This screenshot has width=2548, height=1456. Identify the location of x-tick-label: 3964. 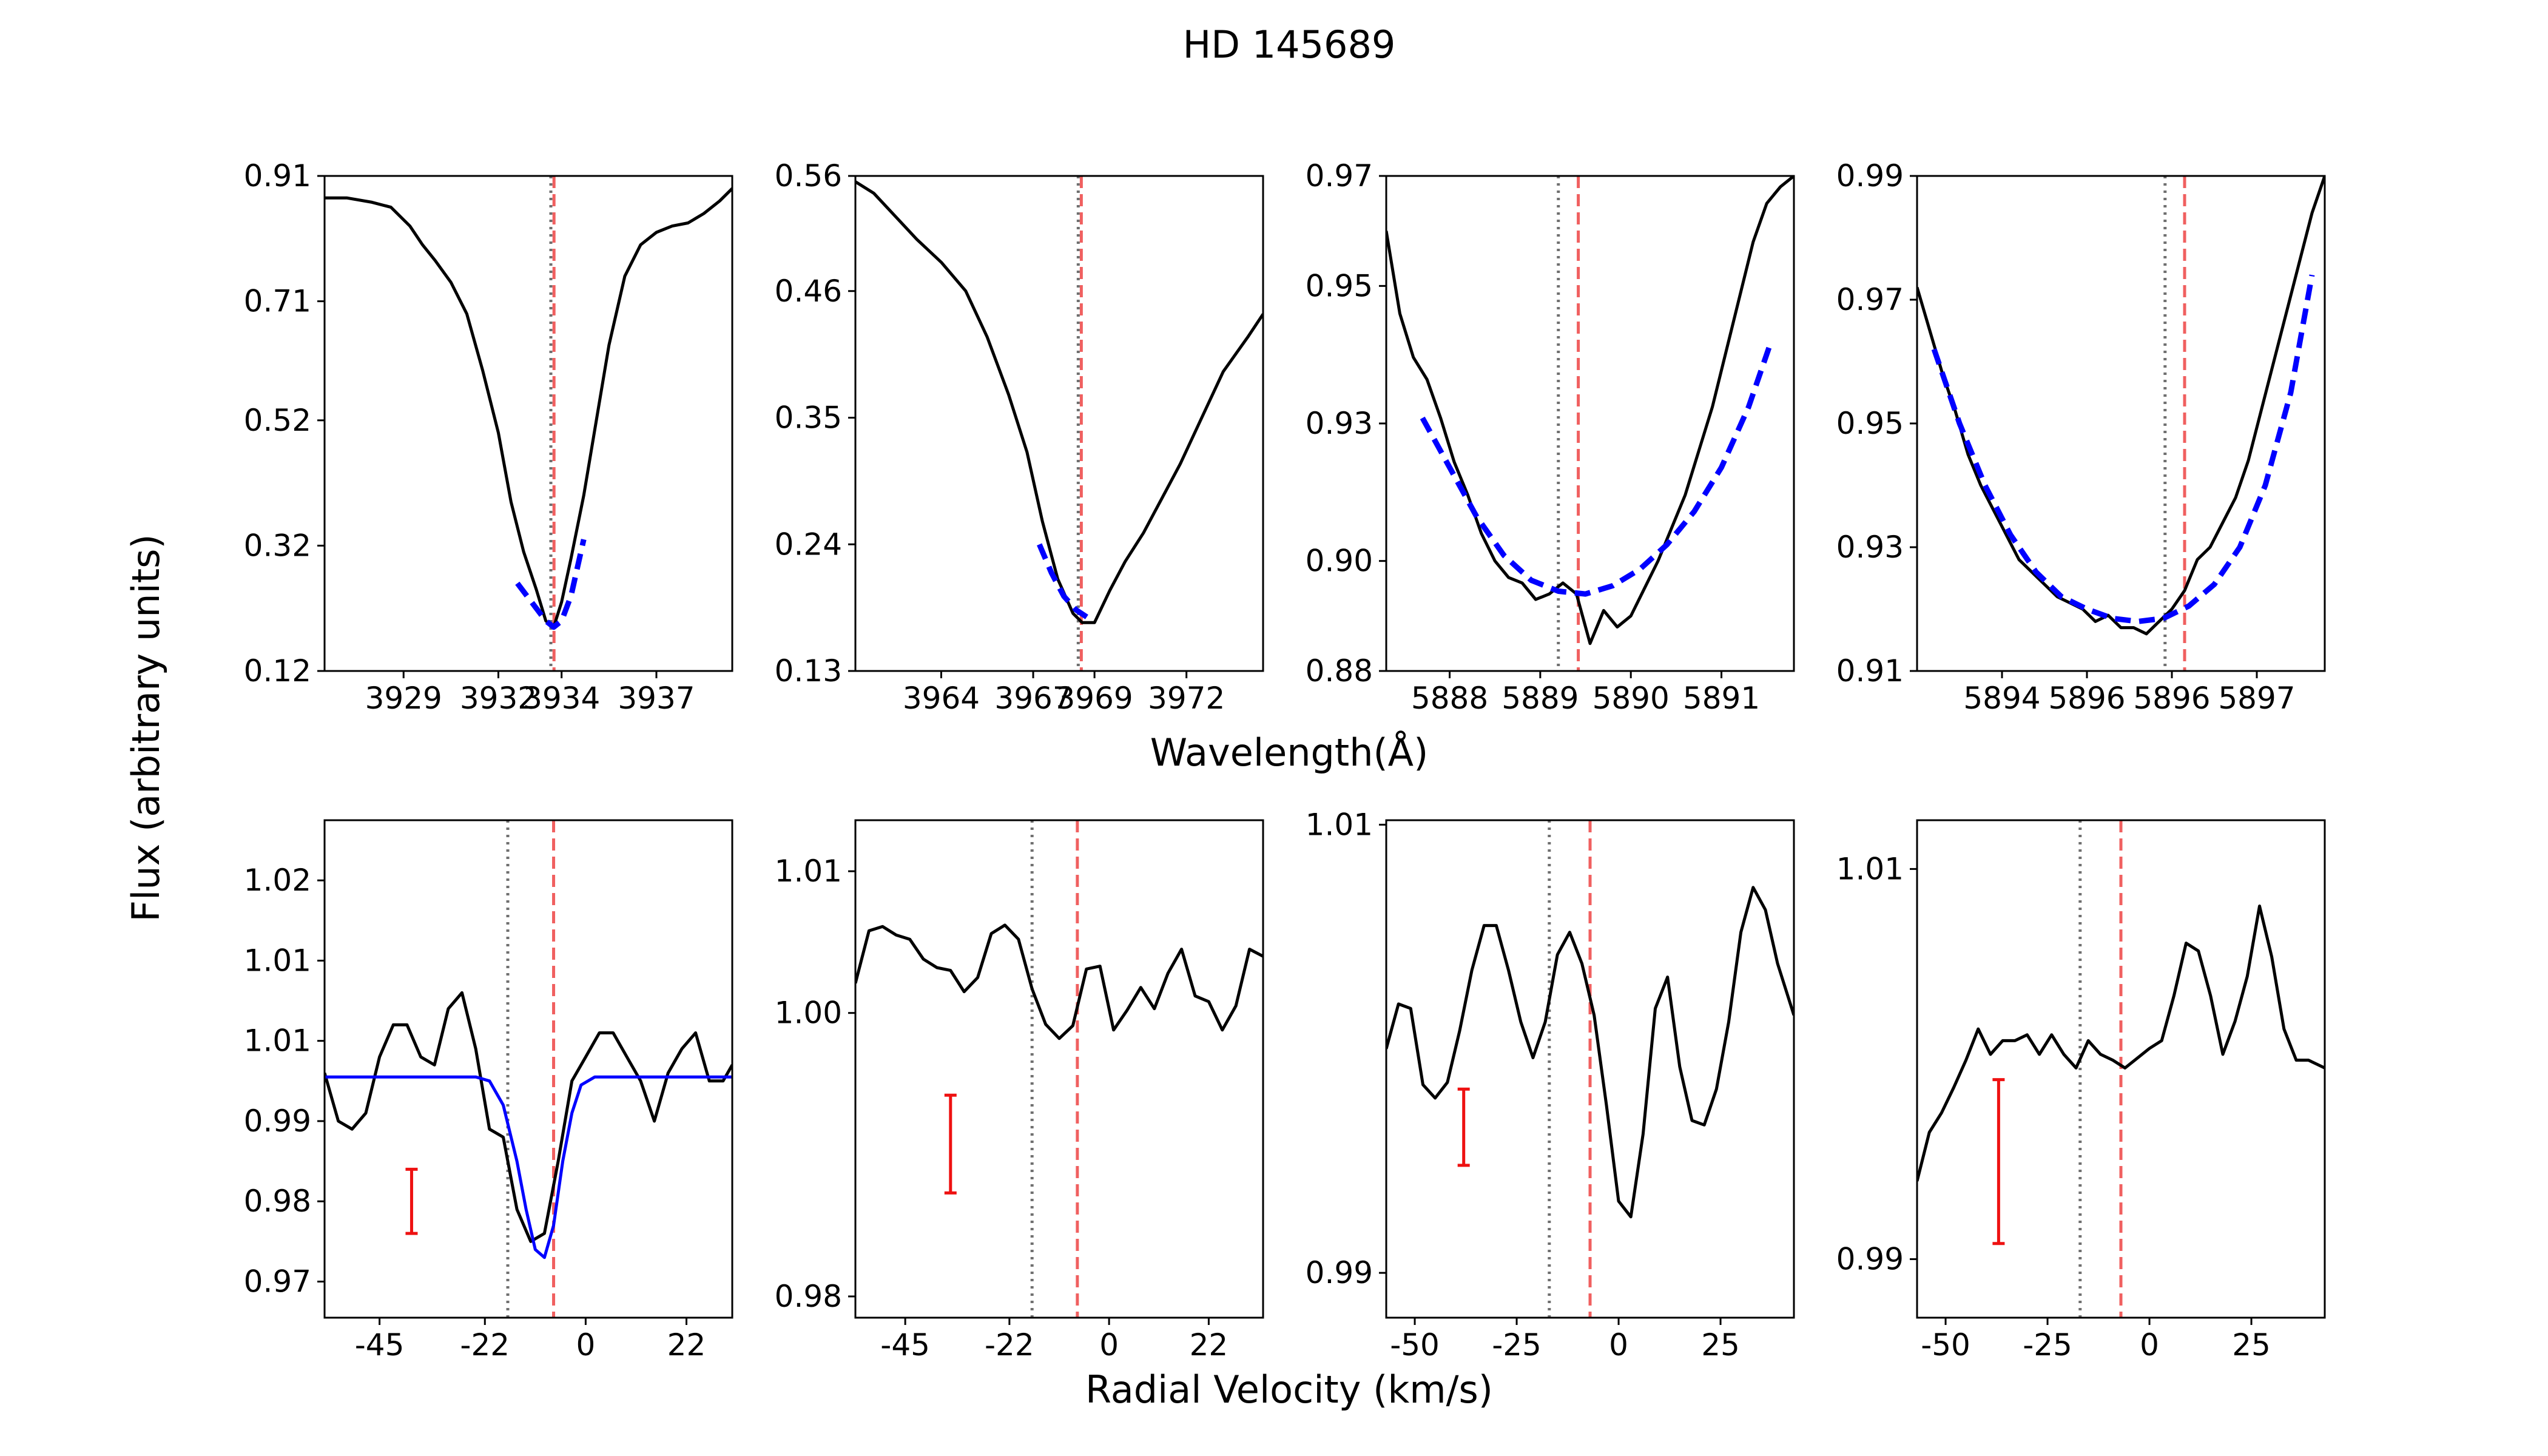
(941, 698).